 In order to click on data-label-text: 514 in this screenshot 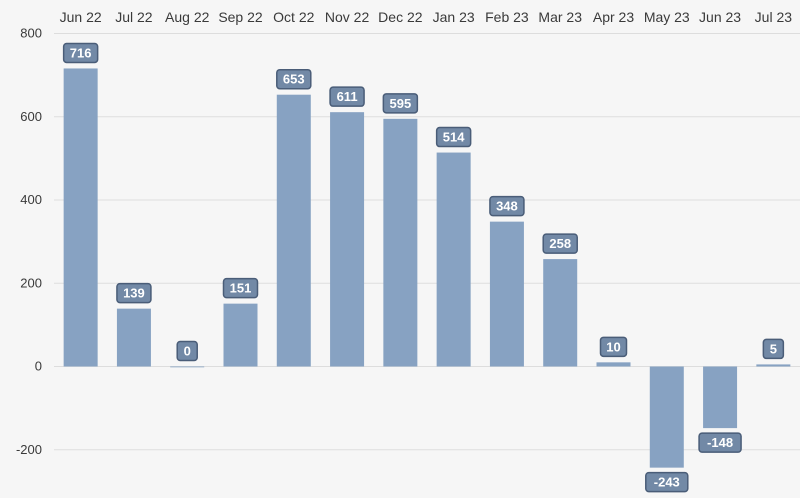, I will do `click(454, 137)`.